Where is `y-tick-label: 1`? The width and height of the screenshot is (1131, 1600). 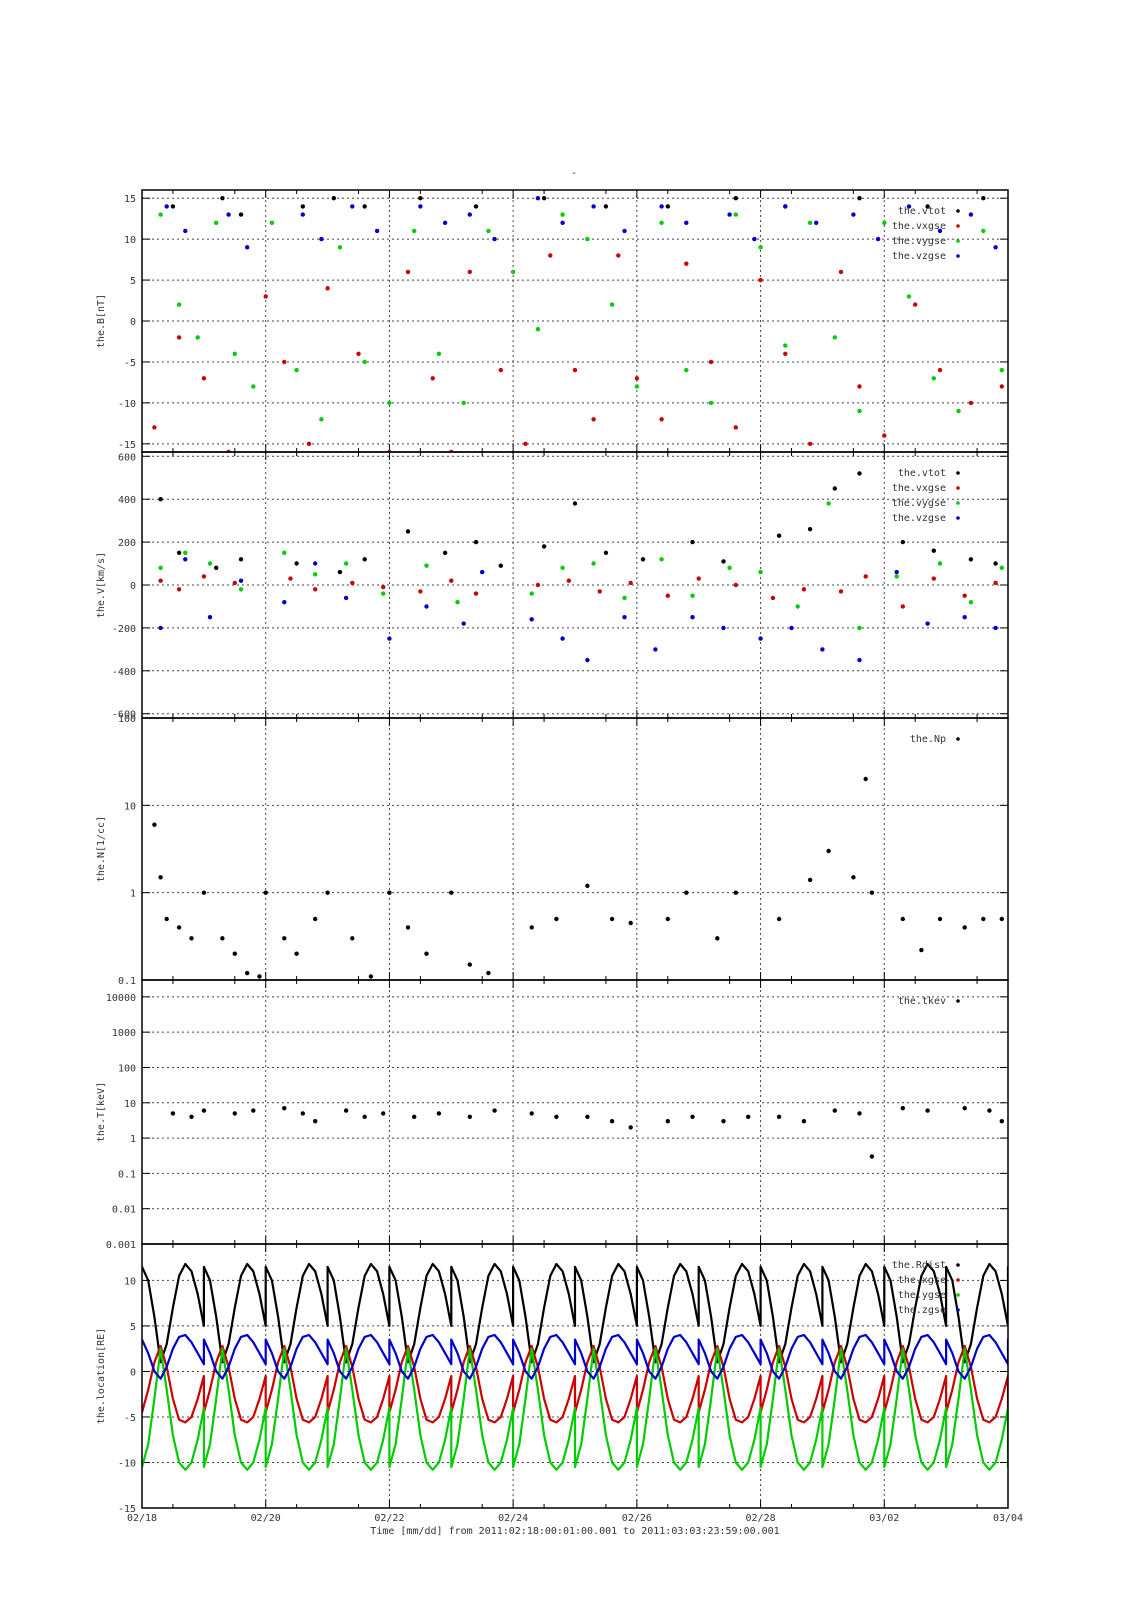 y-tick-label: 1 is located at coordinates (133, 1139).